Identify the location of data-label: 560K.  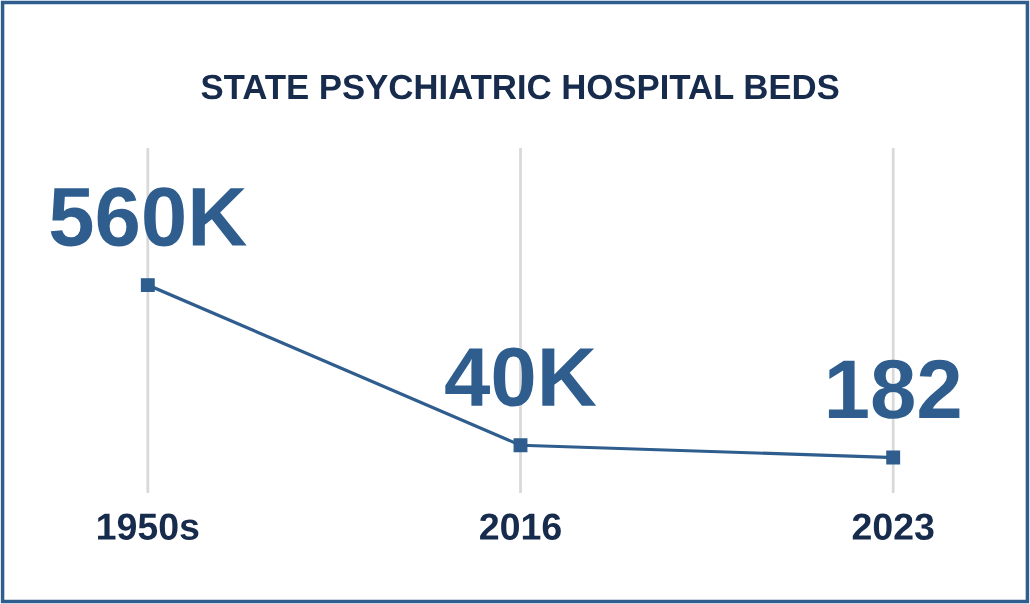
(148, 217).